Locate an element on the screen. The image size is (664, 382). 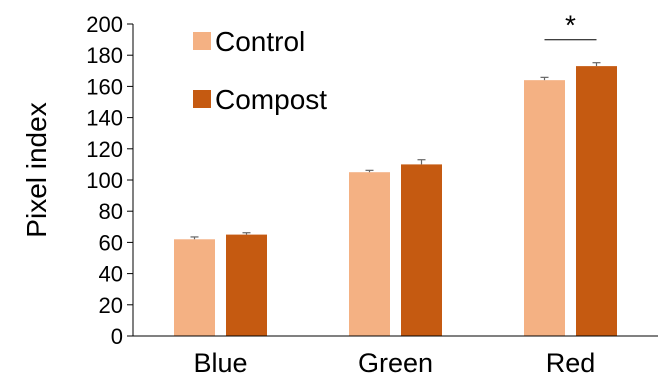
bar-blue-compost is located at coordinates (246, 285).